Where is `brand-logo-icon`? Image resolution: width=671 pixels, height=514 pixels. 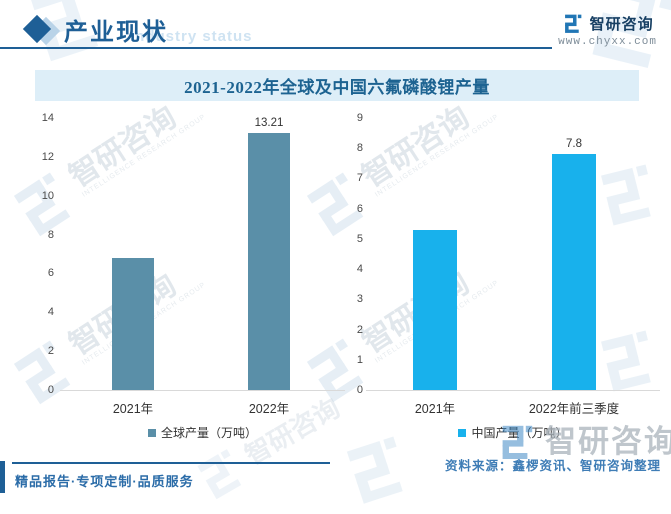
brand-logo-icon is located at coordinates (572, 23).